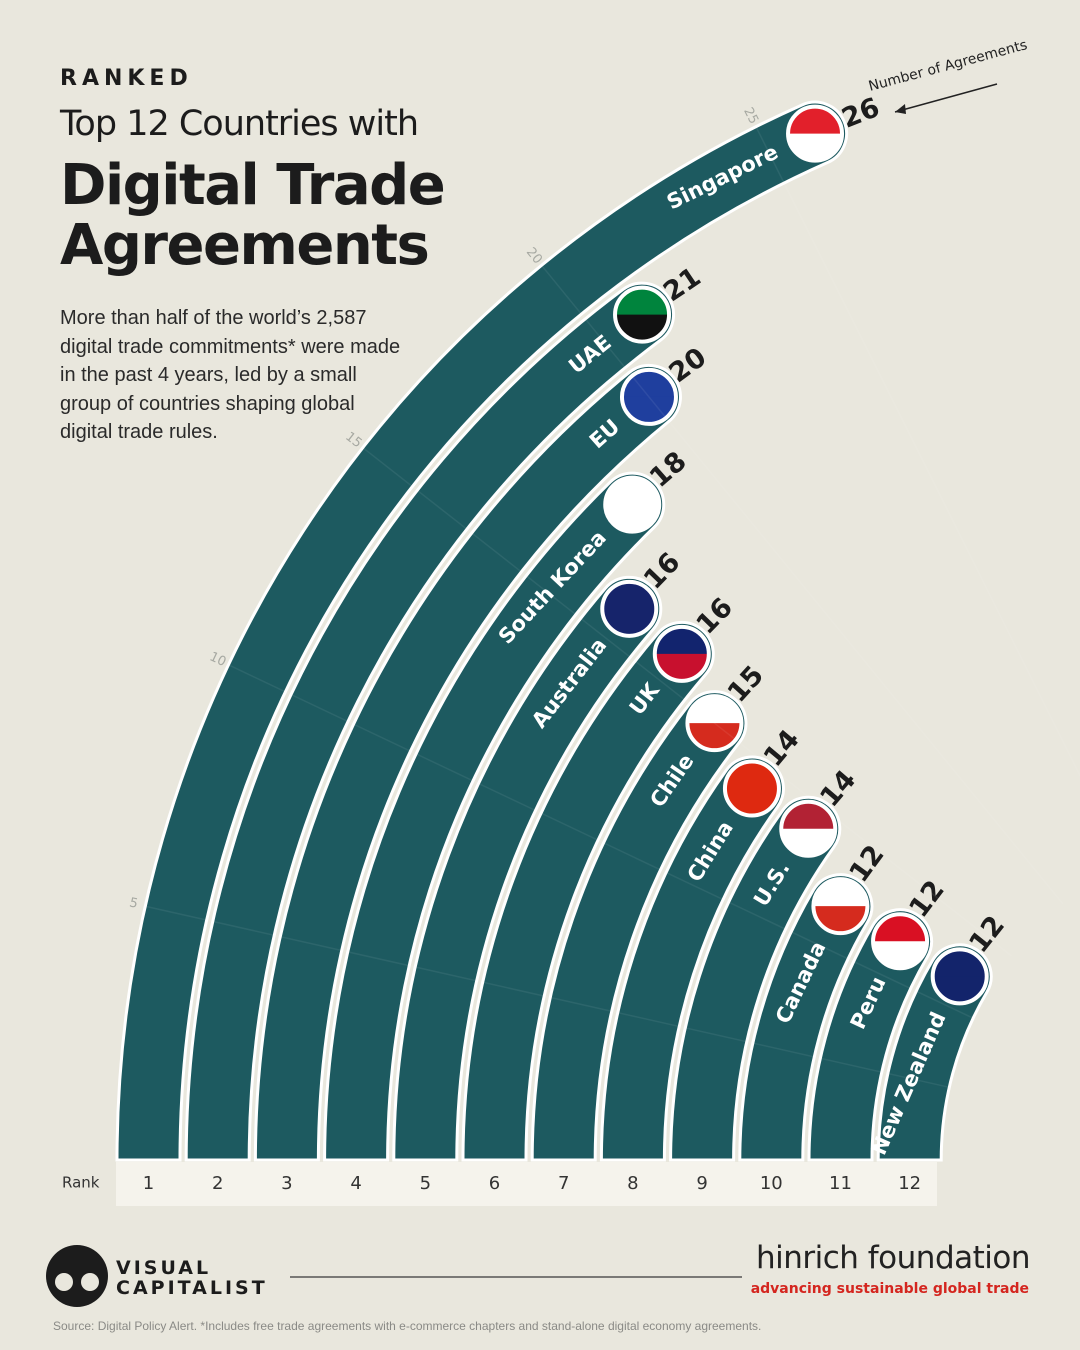 The height and width of the screenshot is (1350, 1080). Describe the element at coordinates (946, 98) in the screenshot. I see `annotation-arrow` at that location.